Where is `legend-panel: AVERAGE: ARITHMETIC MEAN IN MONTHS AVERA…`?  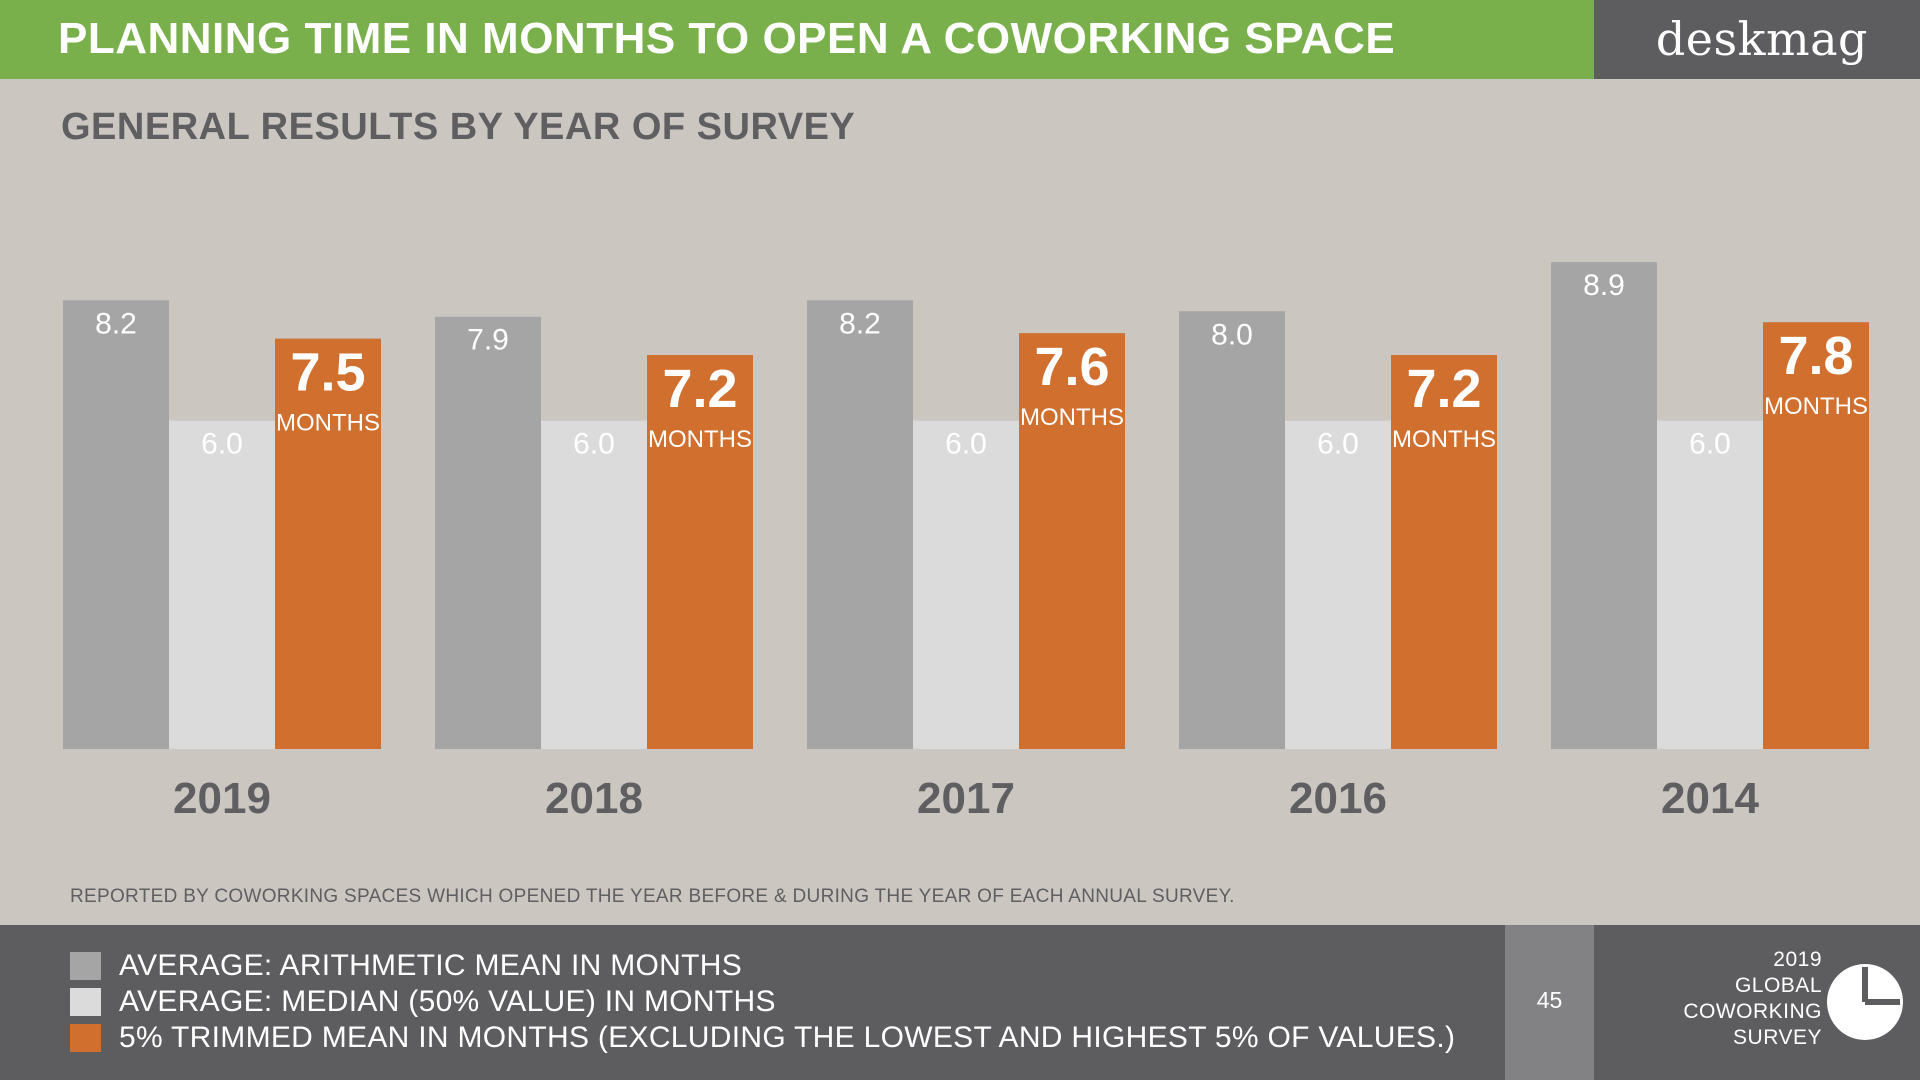 legend-panel: AVERAGE: ARITHMETIC MEAN IN MONTHS AVERA… is located at coordinates (752, 1002).